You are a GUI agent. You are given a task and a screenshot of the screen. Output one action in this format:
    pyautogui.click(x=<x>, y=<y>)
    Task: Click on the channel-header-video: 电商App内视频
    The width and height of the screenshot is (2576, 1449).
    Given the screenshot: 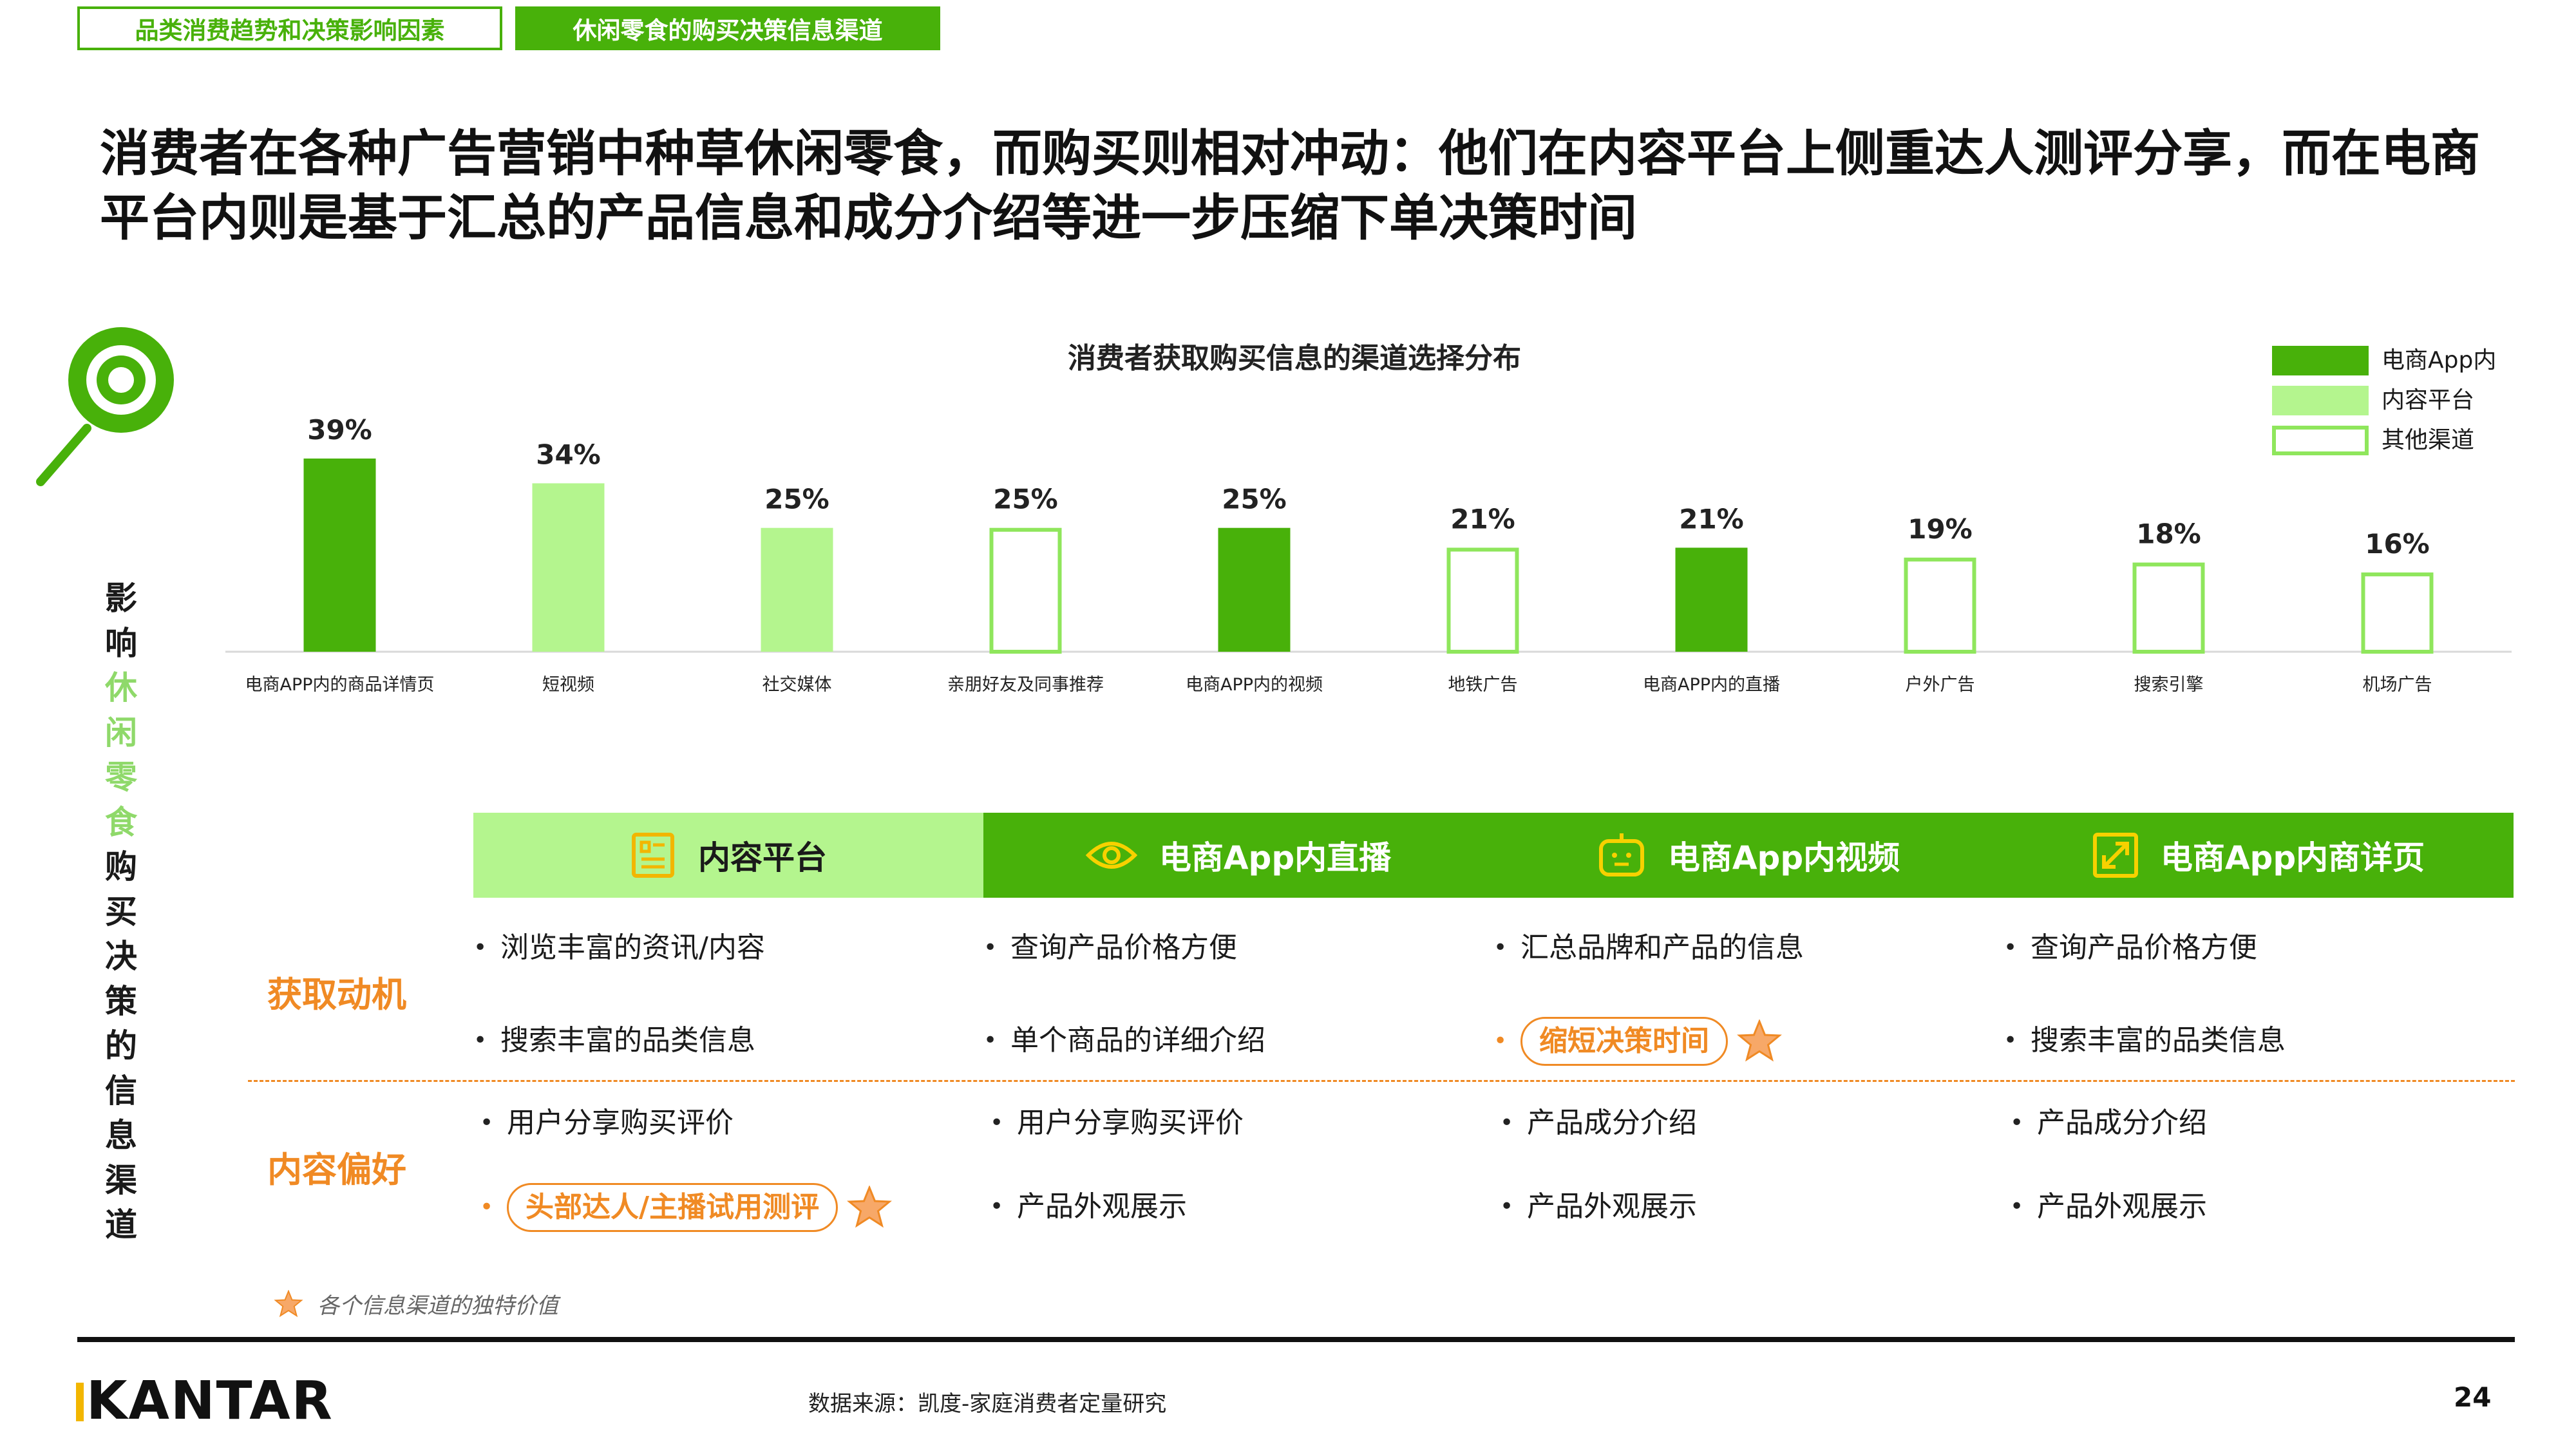 What is the action you would take?
    pyautogui.click(x=1748, y=855)
    